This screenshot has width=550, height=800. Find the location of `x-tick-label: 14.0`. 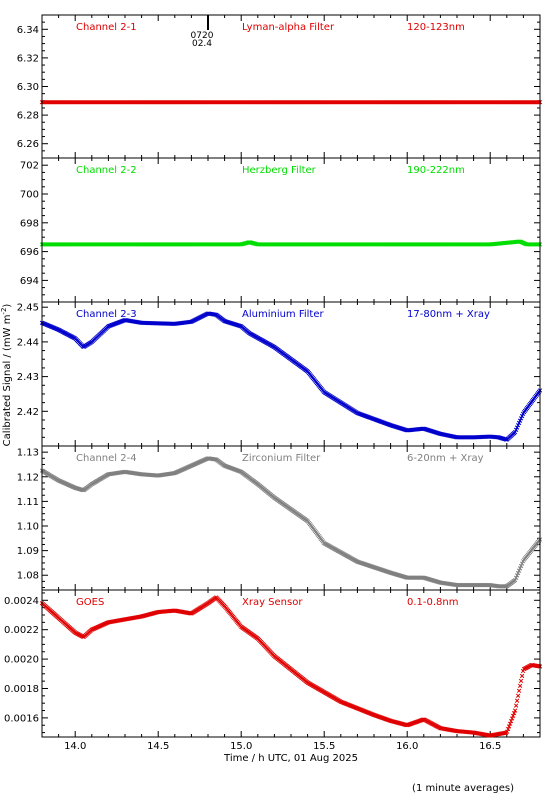

x-tick-label: 14.0 is located at coordinates (75, 746).